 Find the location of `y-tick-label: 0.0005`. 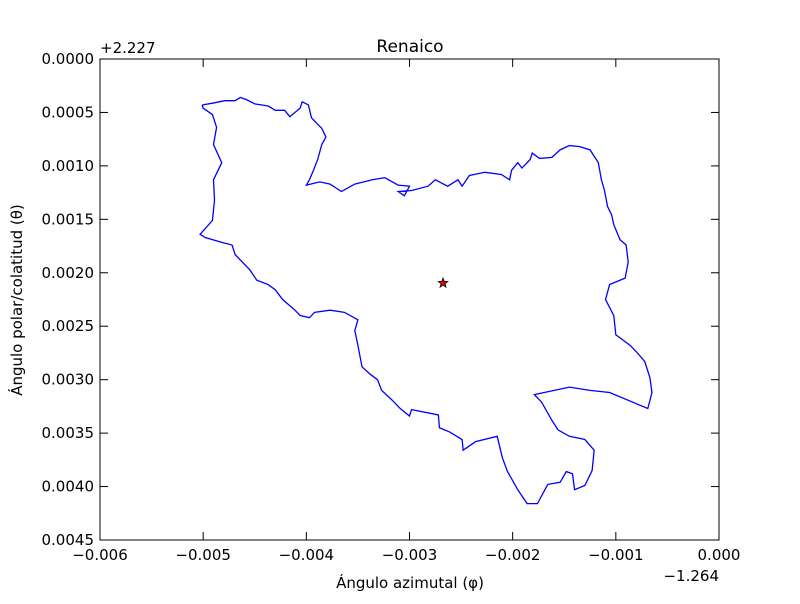

y-tick-label: 0.0005 is located at coordinates (68, 112).